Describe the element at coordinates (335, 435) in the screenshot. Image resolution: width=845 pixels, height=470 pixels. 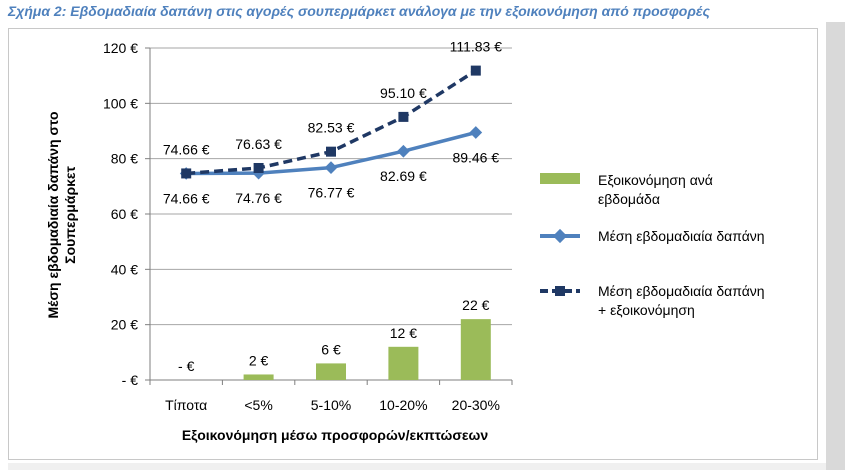
I see `x-axis-title: Εξοικονόμηση μέσω προσφορών/εκπτώσεων` at that location.